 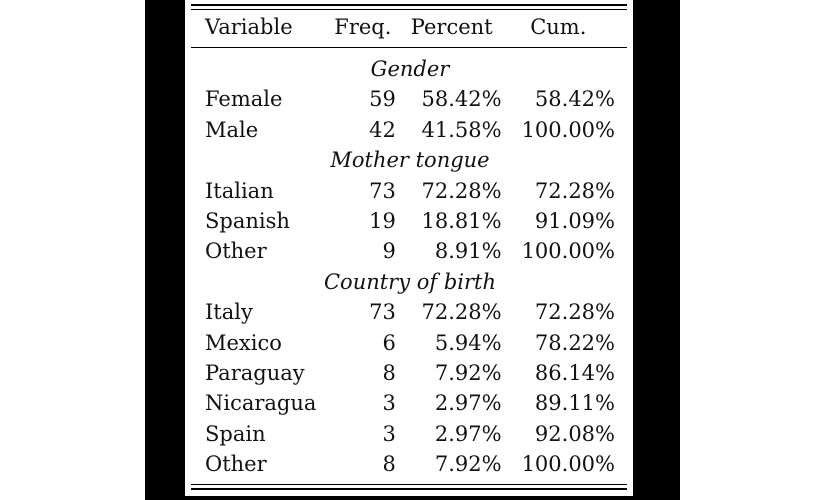 I want to click on cell-cum: 92.08%, so click(x=574, y=433).